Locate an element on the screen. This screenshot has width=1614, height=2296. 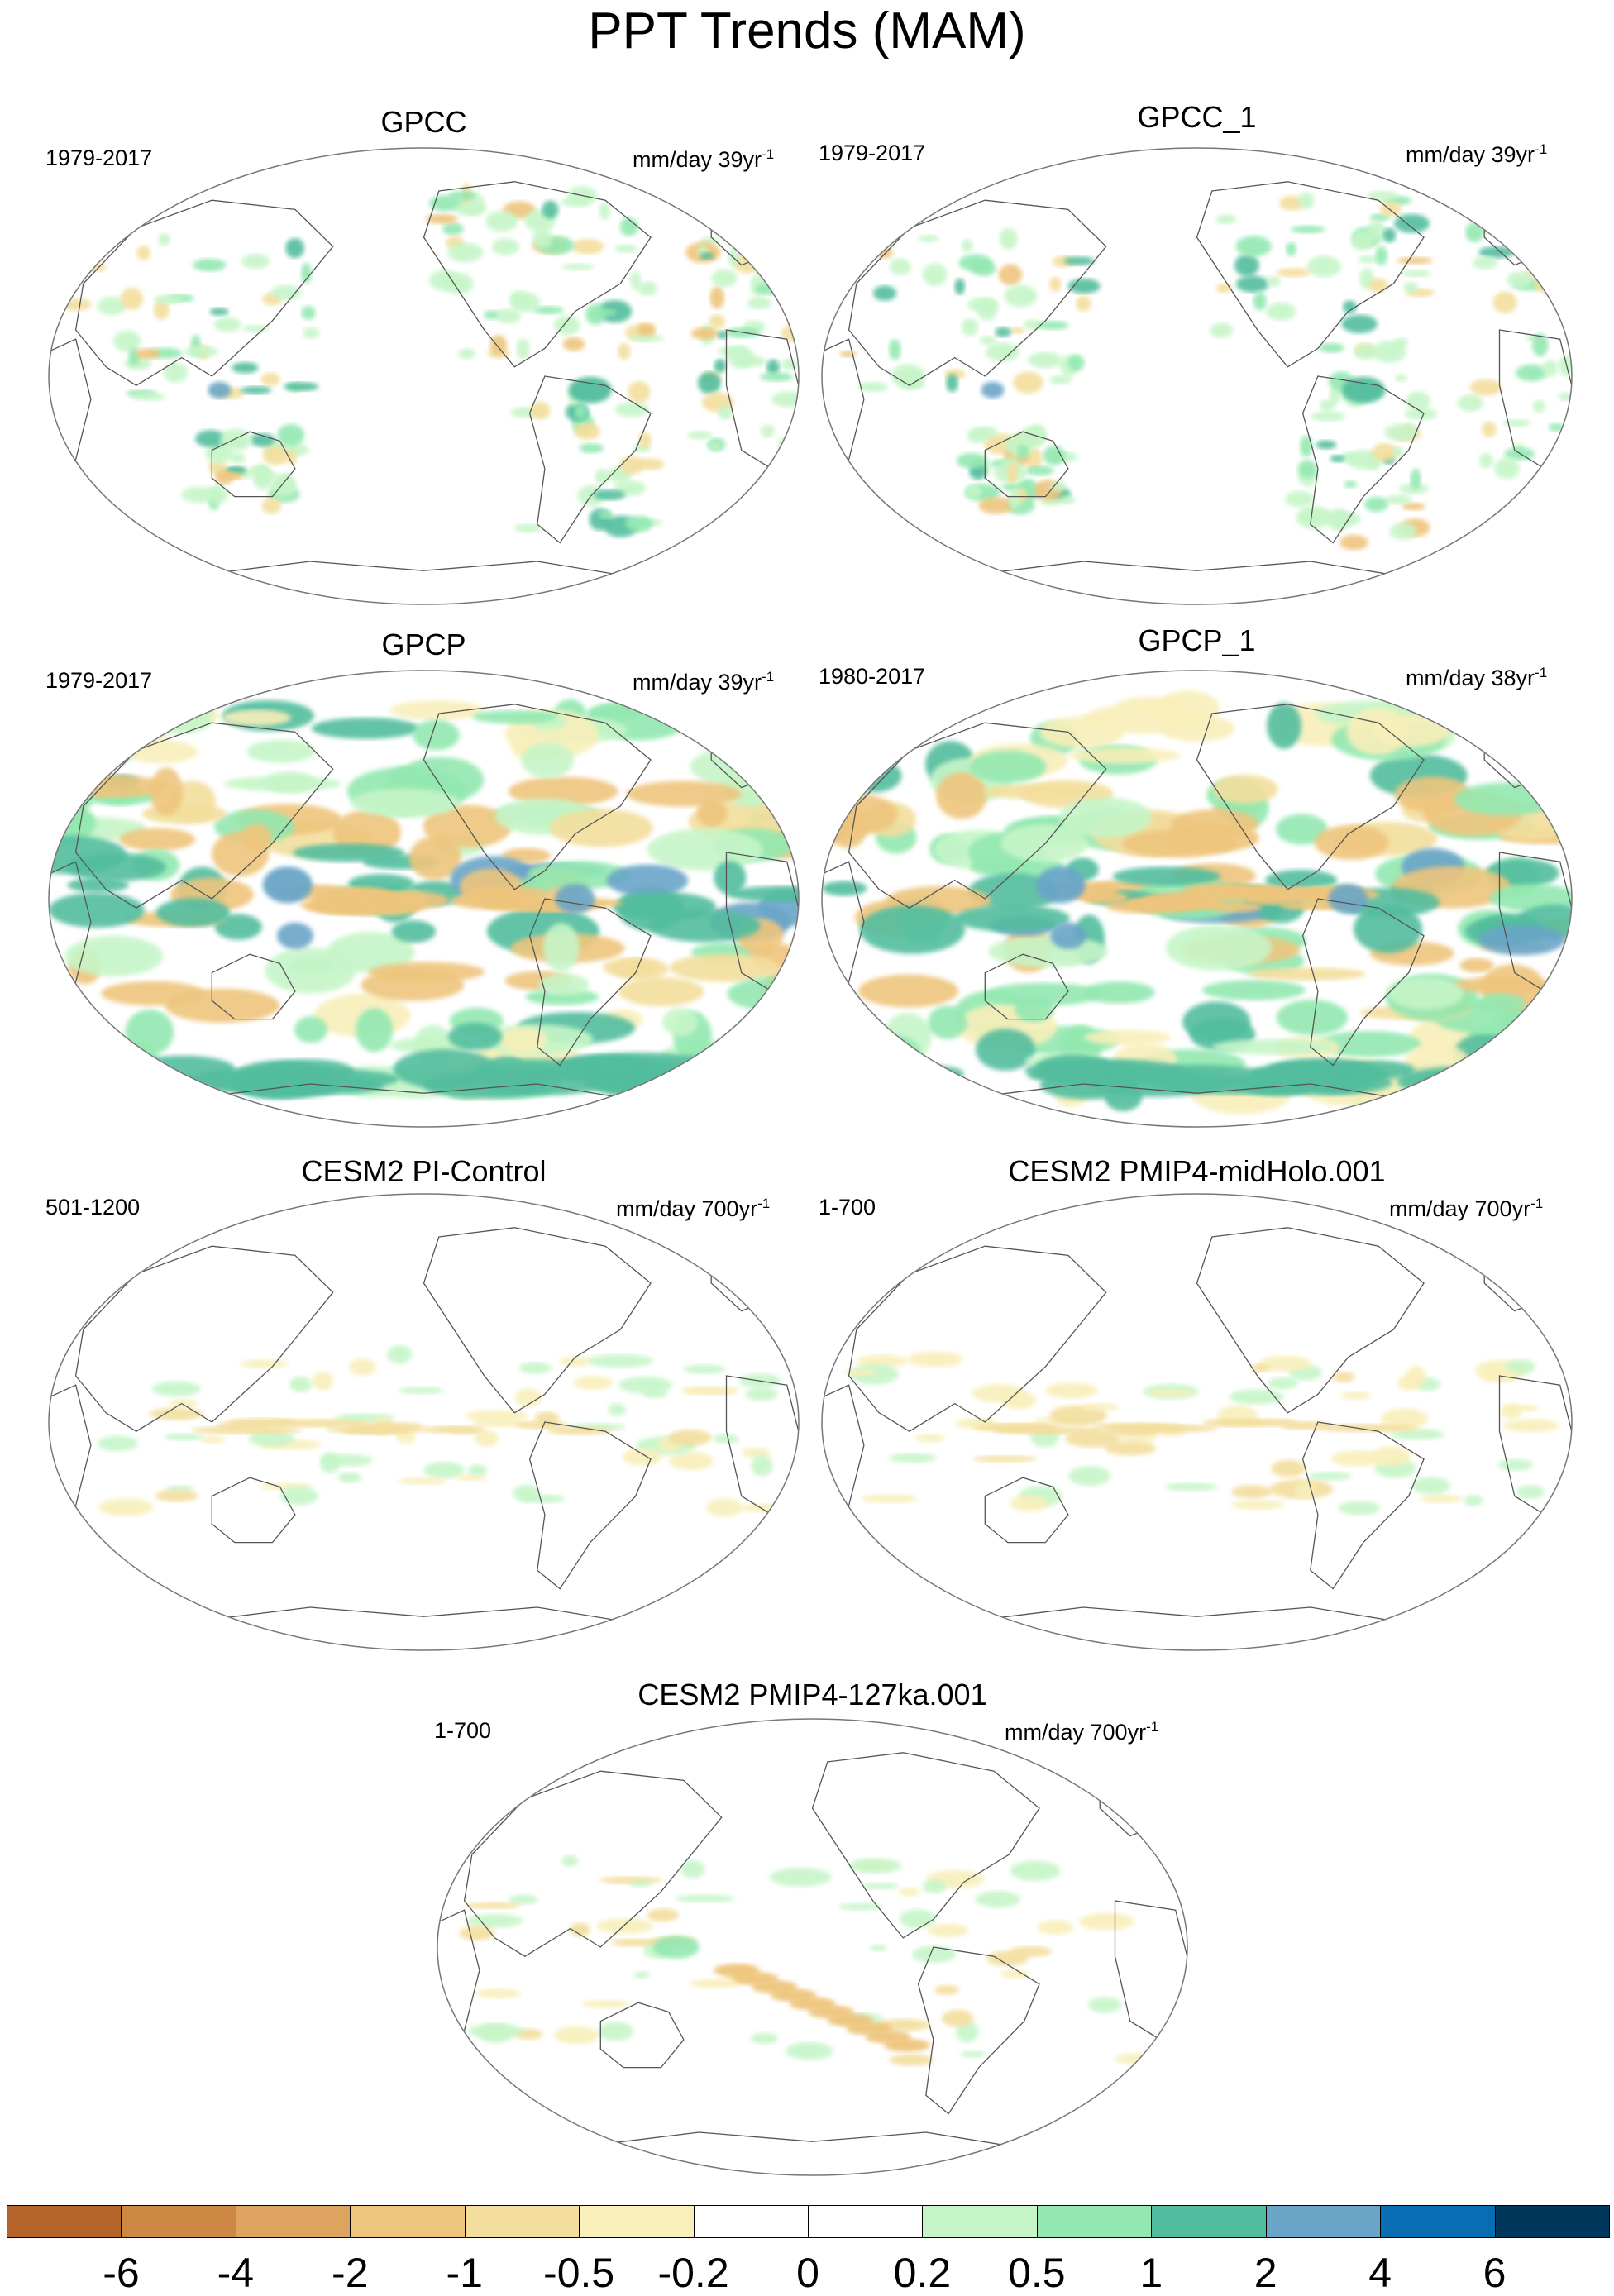
precip-trend-field is located at coordinates (424, 899).